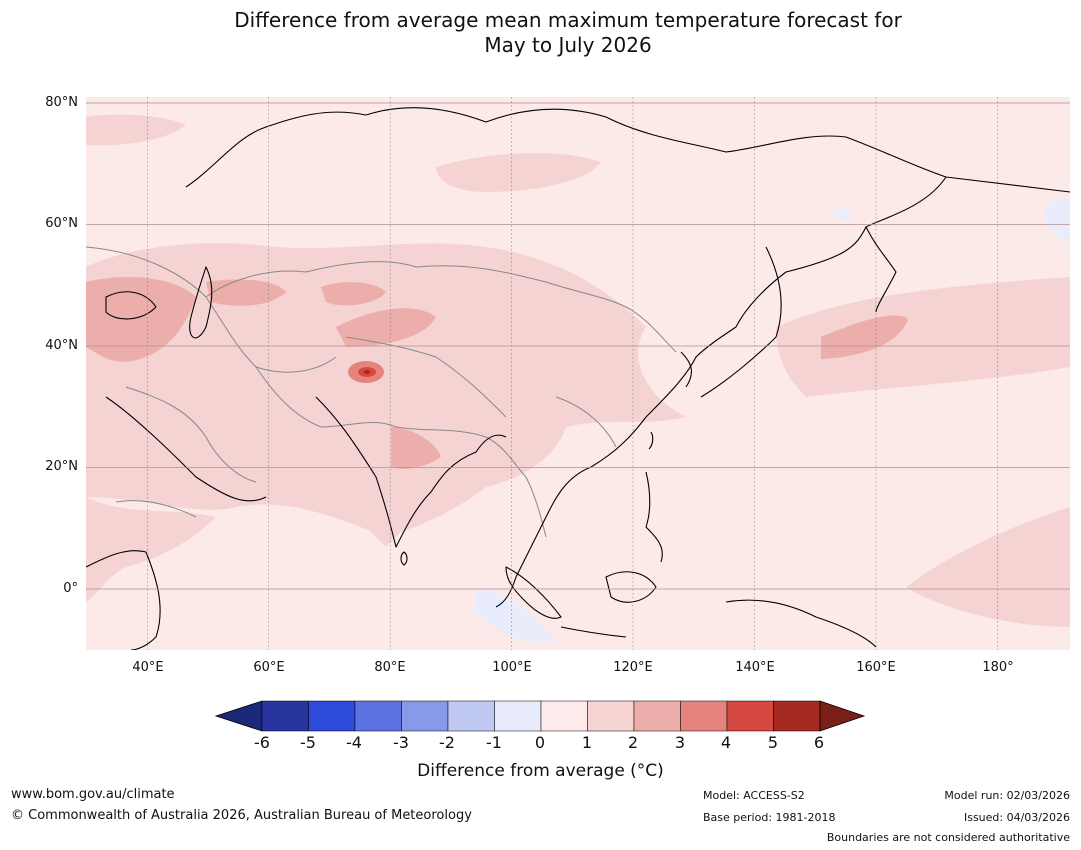  What do you see at coordinates (540, 742) in the screenshot?
I see `colorbar-tick: 0` at bounding box center [540, 742].